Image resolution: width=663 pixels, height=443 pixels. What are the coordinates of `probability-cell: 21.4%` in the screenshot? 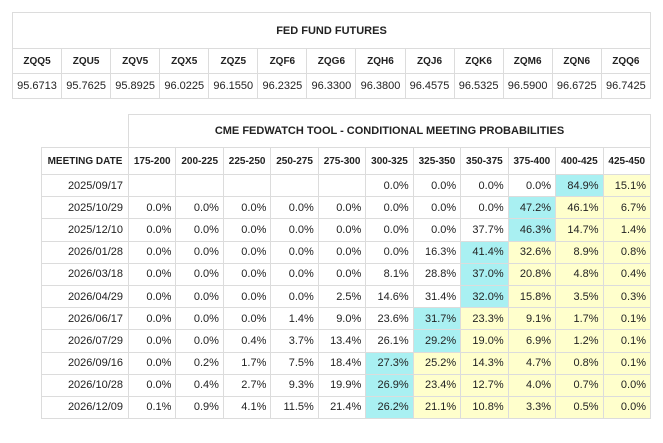 It's located at (342, 407).